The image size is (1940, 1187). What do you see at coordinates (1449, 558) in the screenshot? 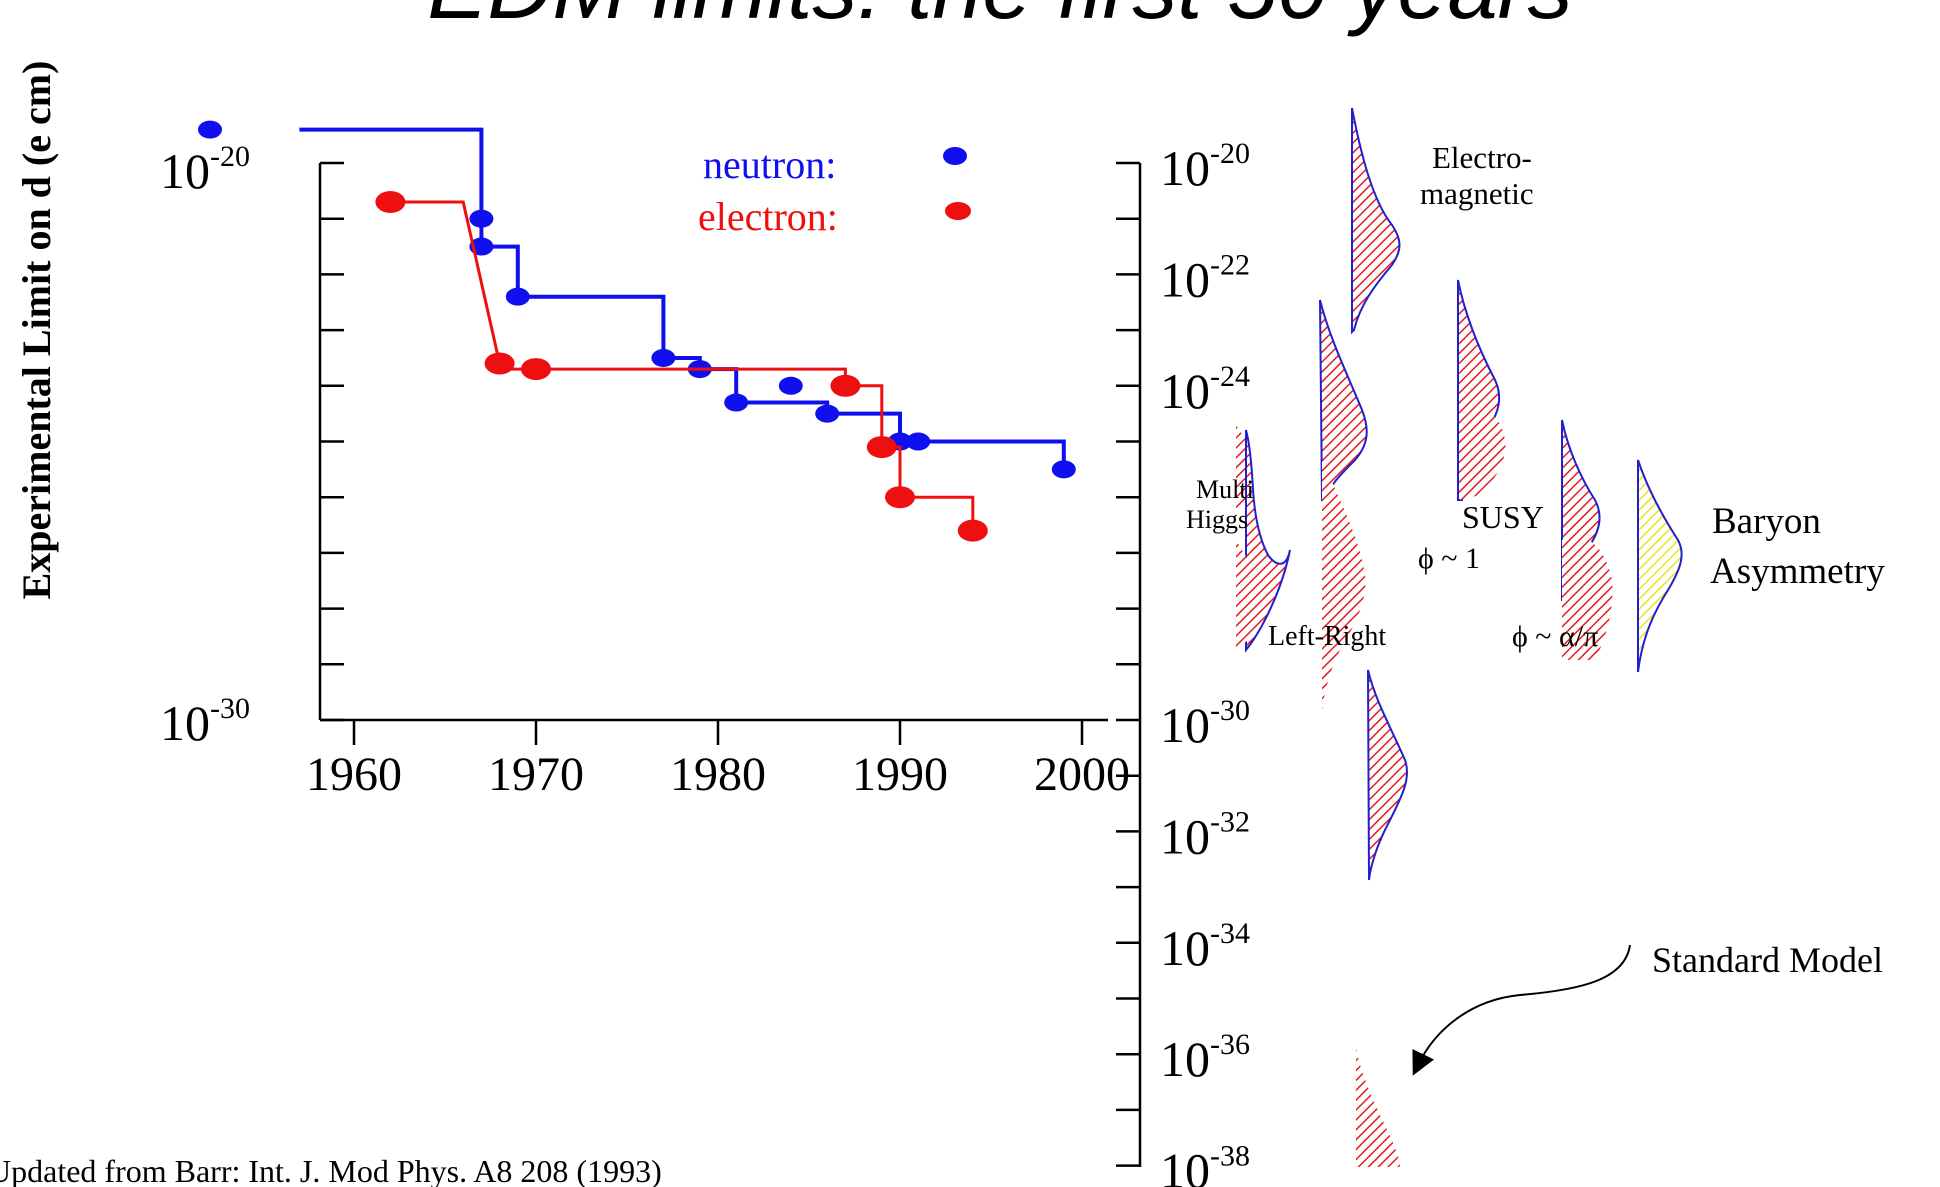
I see `label-phi-1: ϕ ~ 1` at bounding box center [1449, 558].